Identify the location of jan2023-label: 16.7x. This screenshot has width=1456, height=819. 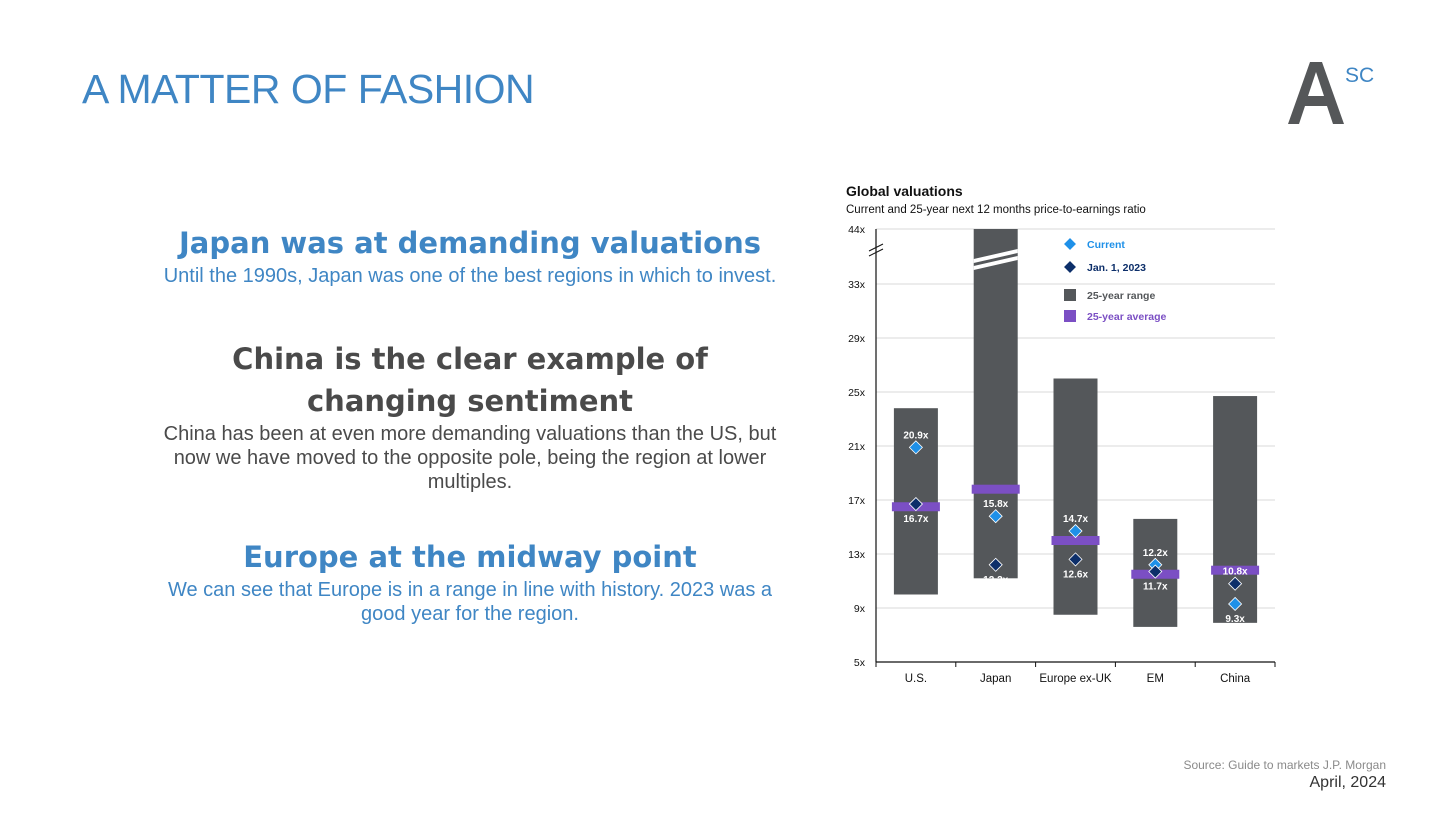
(915, 519).